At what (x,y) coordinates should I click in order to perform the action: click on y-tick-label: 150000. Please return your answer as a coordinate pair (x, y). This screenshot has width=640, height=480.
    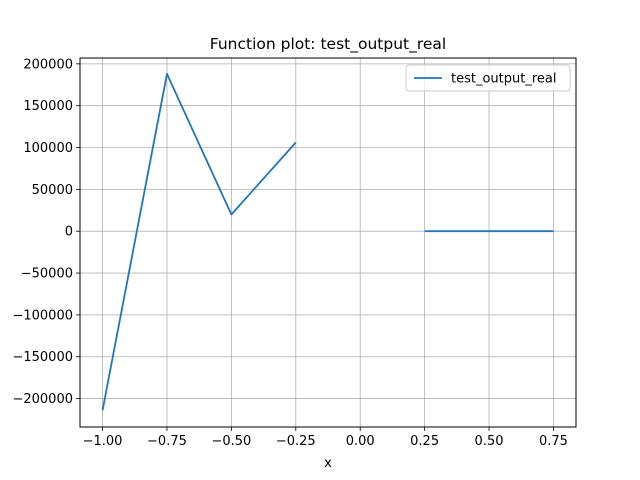
    Looking at the image, I should click on (48, 106).